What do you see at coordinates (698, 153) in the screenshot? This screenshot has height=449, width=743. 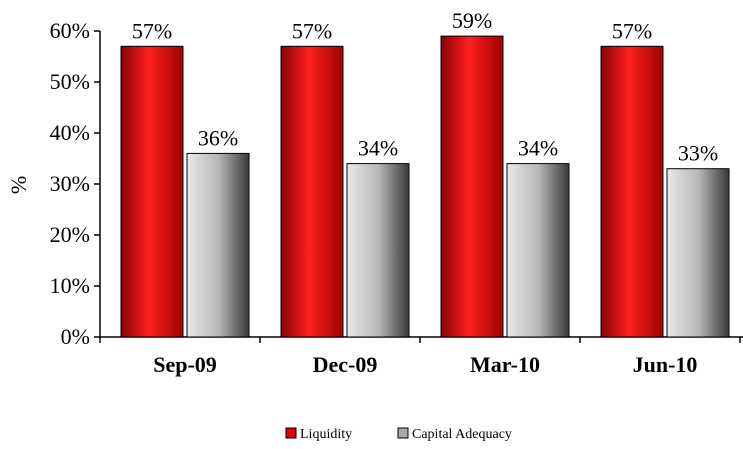 I see `data-label: 33%` at bounding box center [698, 153].